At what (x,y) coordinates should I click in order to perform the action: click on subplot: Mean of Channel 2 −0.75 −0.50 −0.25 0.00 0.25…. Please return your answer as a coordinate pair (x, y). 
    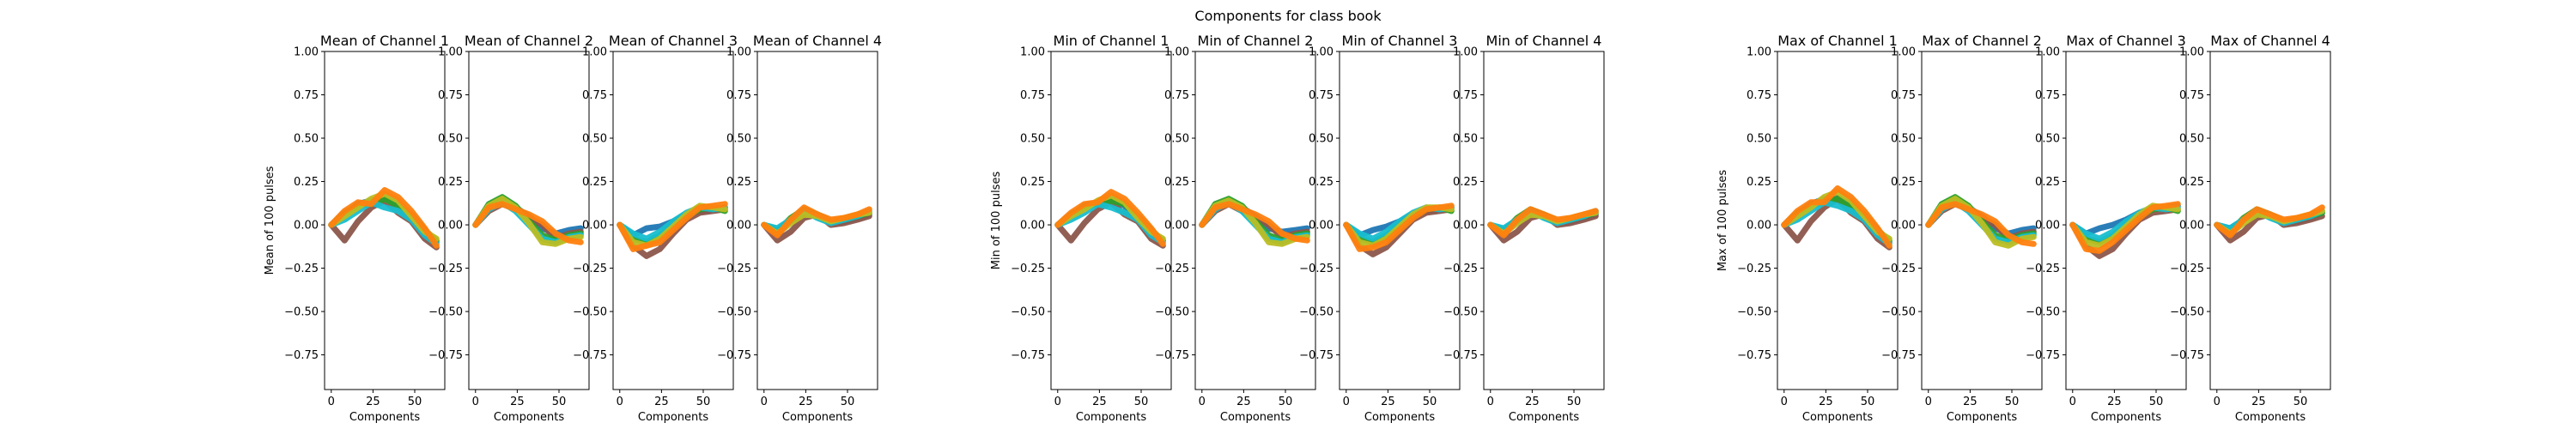
    Looking at the image, I should click on (510, 229).